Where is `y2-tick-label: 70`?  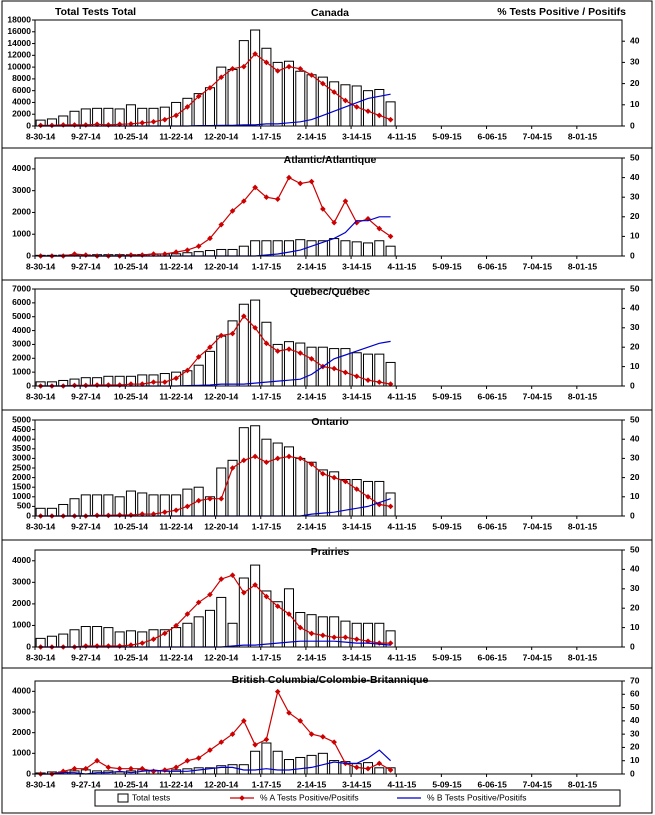
y2-tick-label: 70 is located at coordinates (635, 680).